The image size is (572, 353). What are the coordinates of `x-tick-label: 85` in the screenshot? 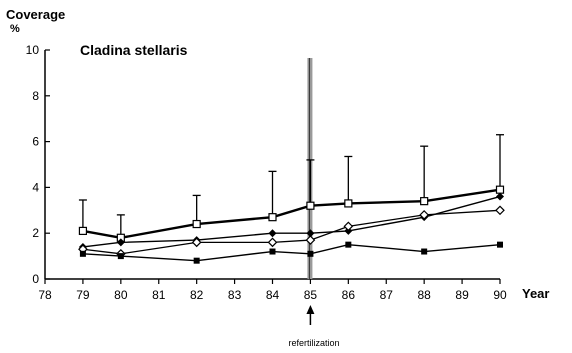 It's located at (311, 295).